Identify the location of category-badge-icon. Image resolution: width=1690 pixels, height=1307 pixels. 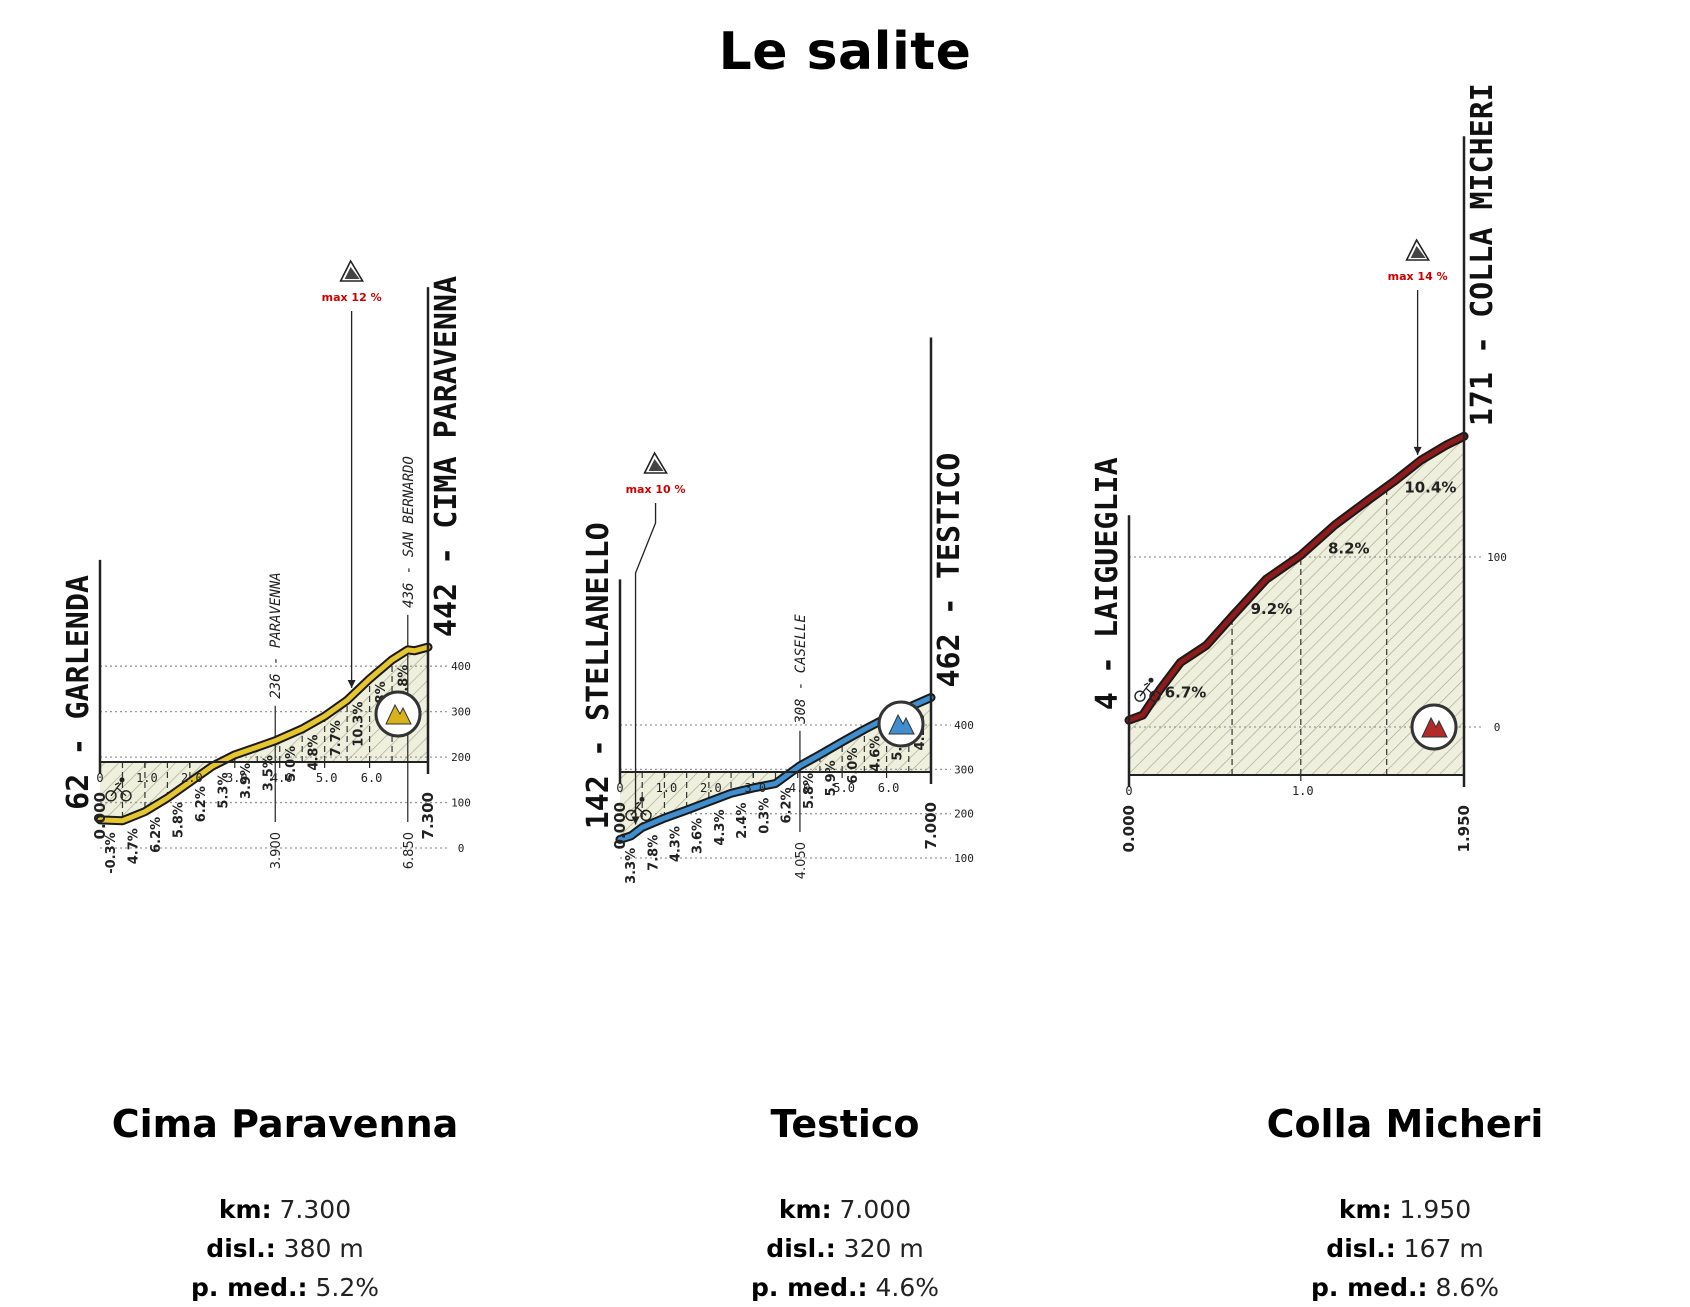
(901, 724).